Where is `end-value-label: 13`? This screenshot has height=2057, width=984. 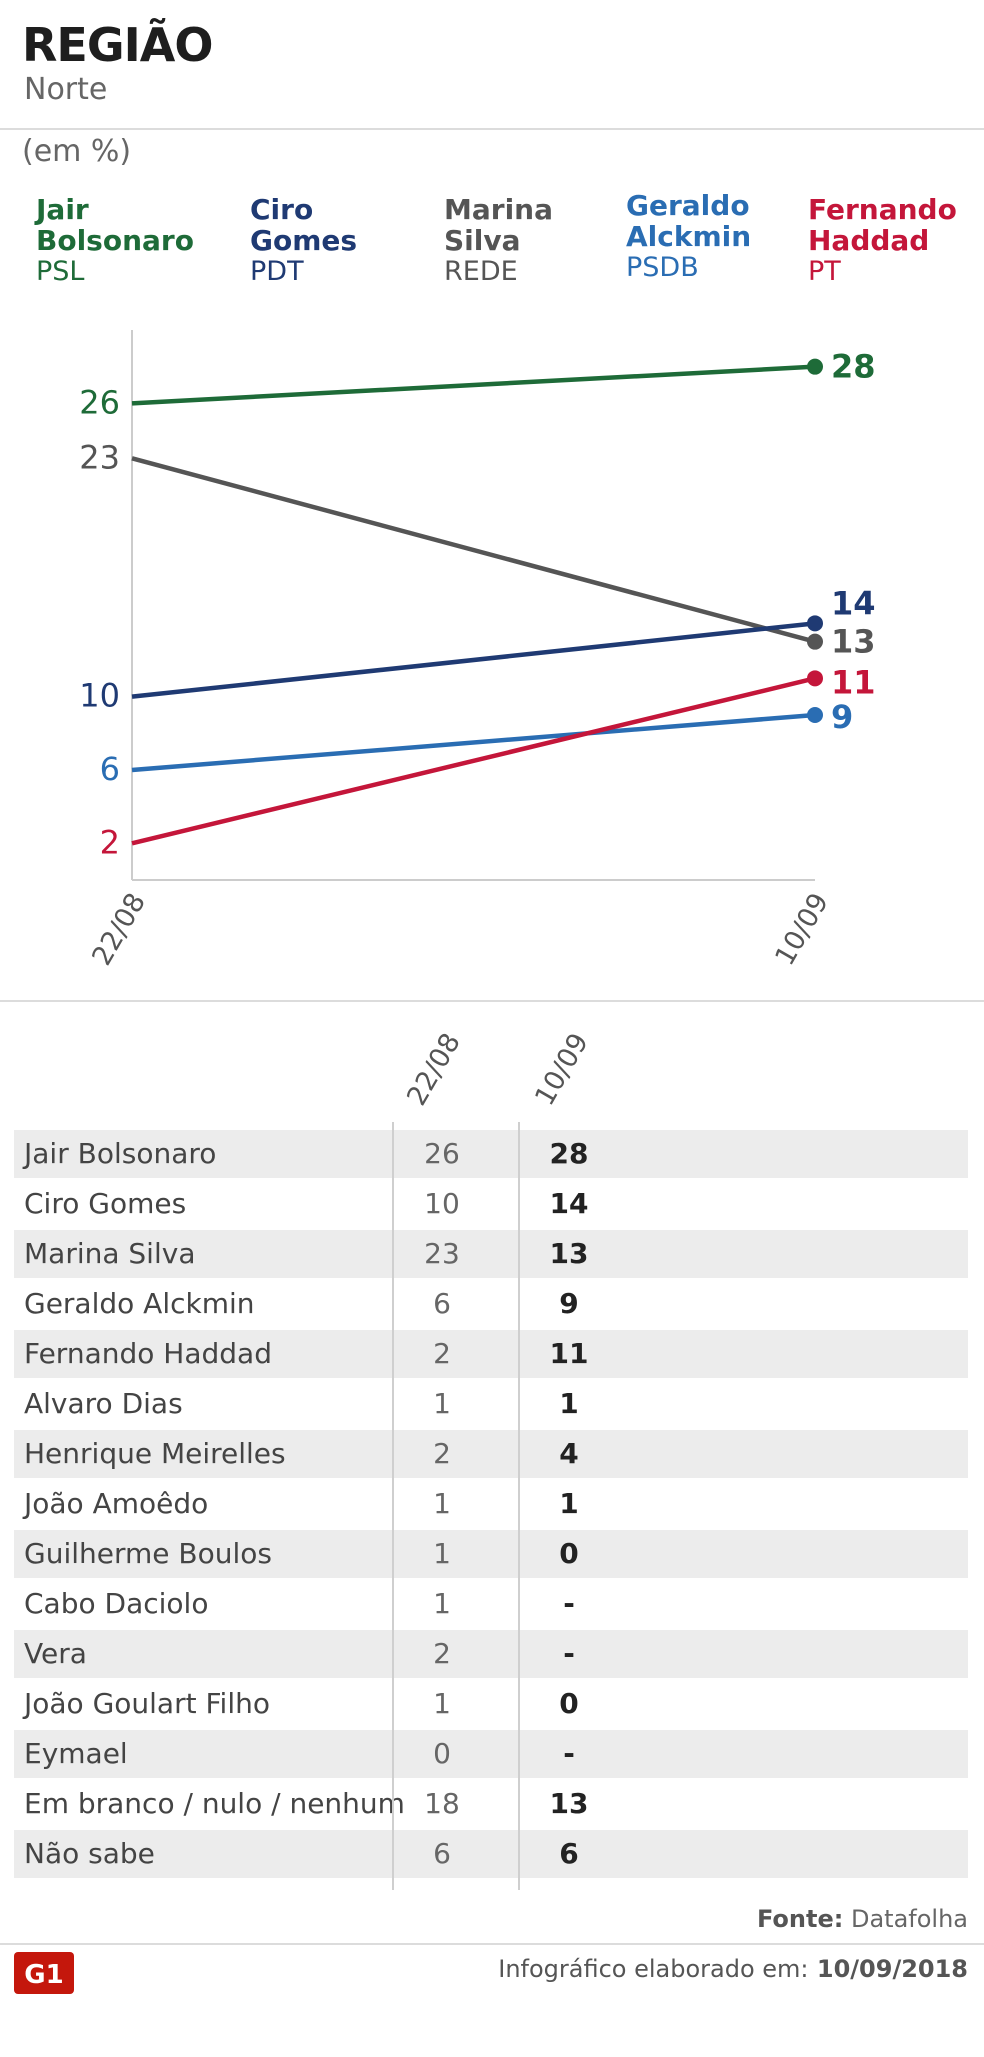
end-value-label: 13 is located at coordinates (853, 642).